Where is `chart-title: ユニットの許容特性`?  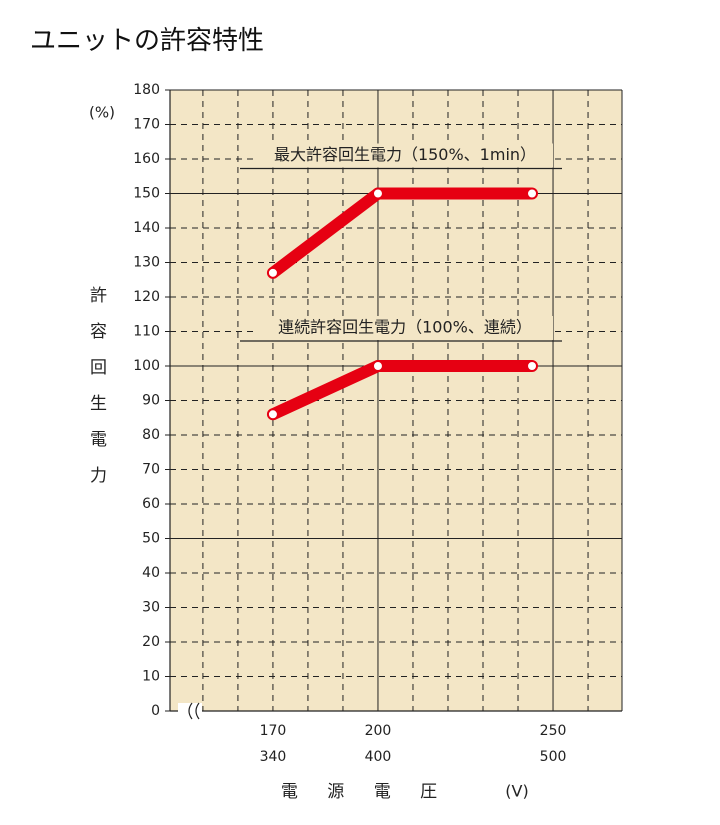 chart-title: ユニットの許容特性 is located at coordinates (147, 41).